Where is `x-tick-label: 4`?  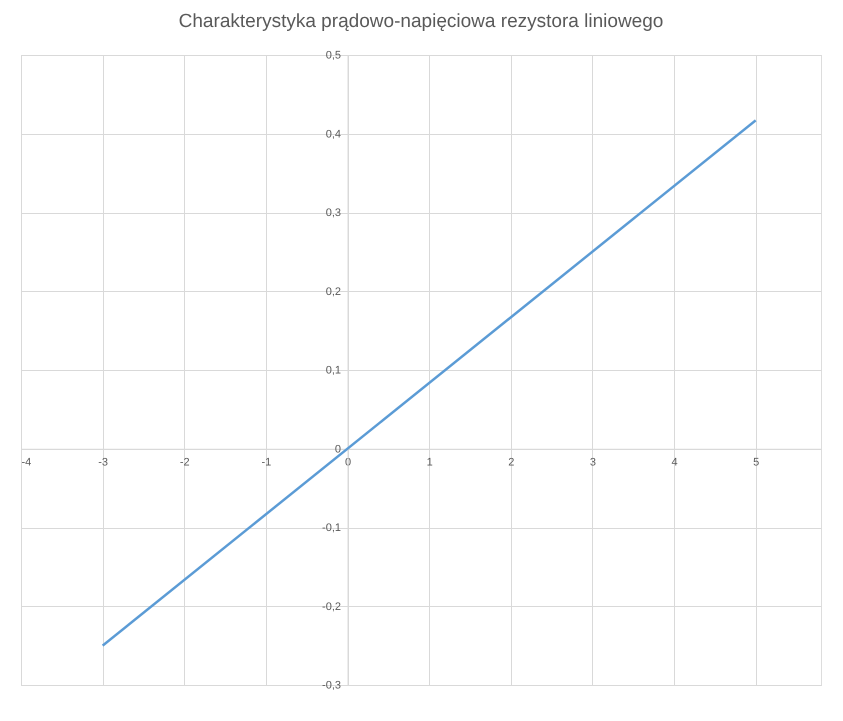
x-tick-label: 4 is located at coordinates (675, 462).